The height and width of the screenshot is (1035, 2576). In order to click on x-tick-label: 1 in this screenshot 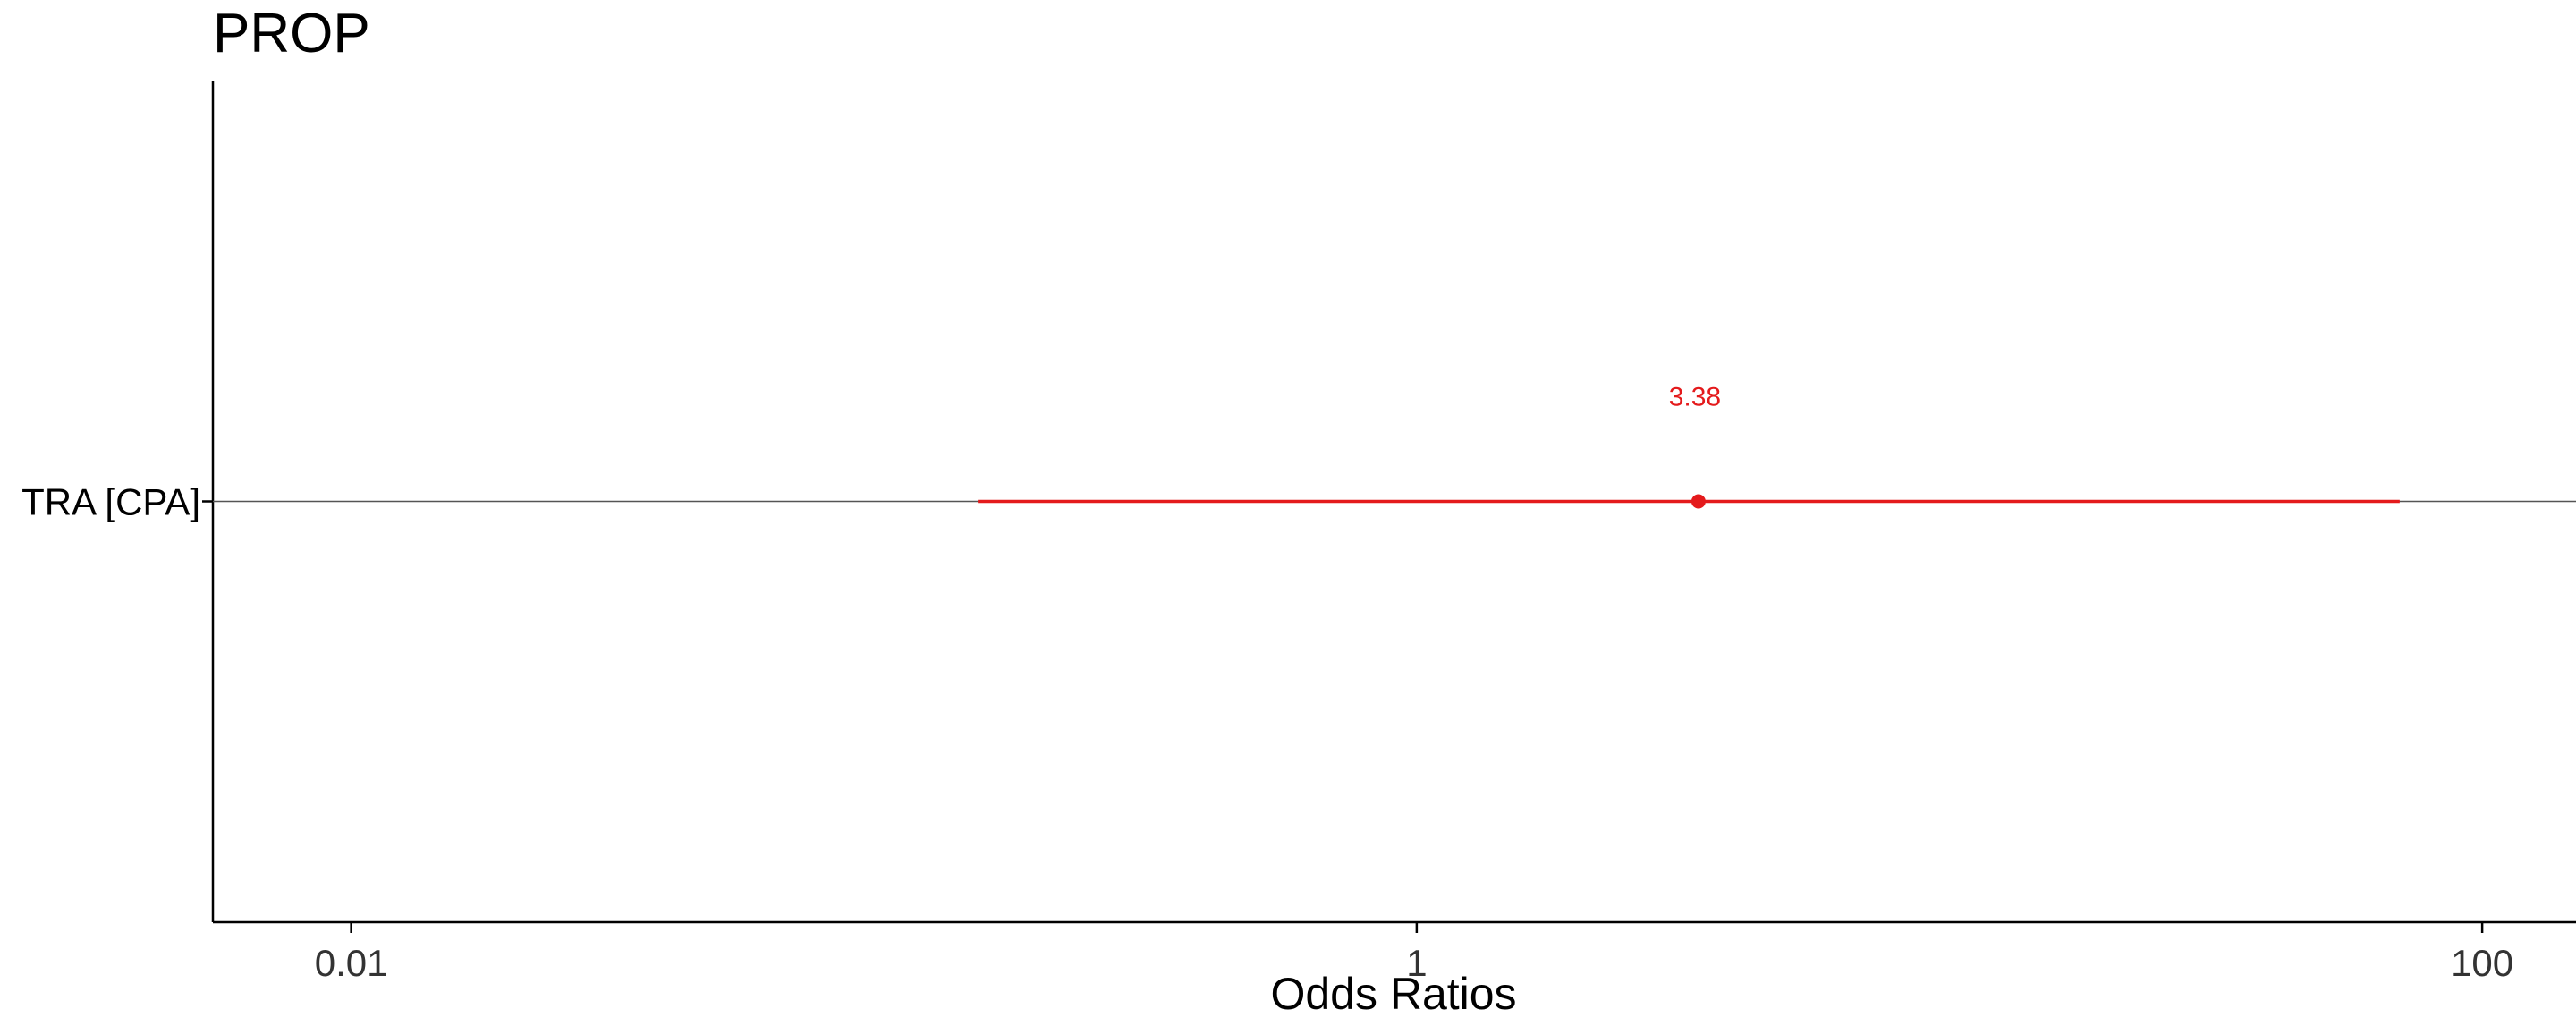, I will do `click(1416, 963)`.